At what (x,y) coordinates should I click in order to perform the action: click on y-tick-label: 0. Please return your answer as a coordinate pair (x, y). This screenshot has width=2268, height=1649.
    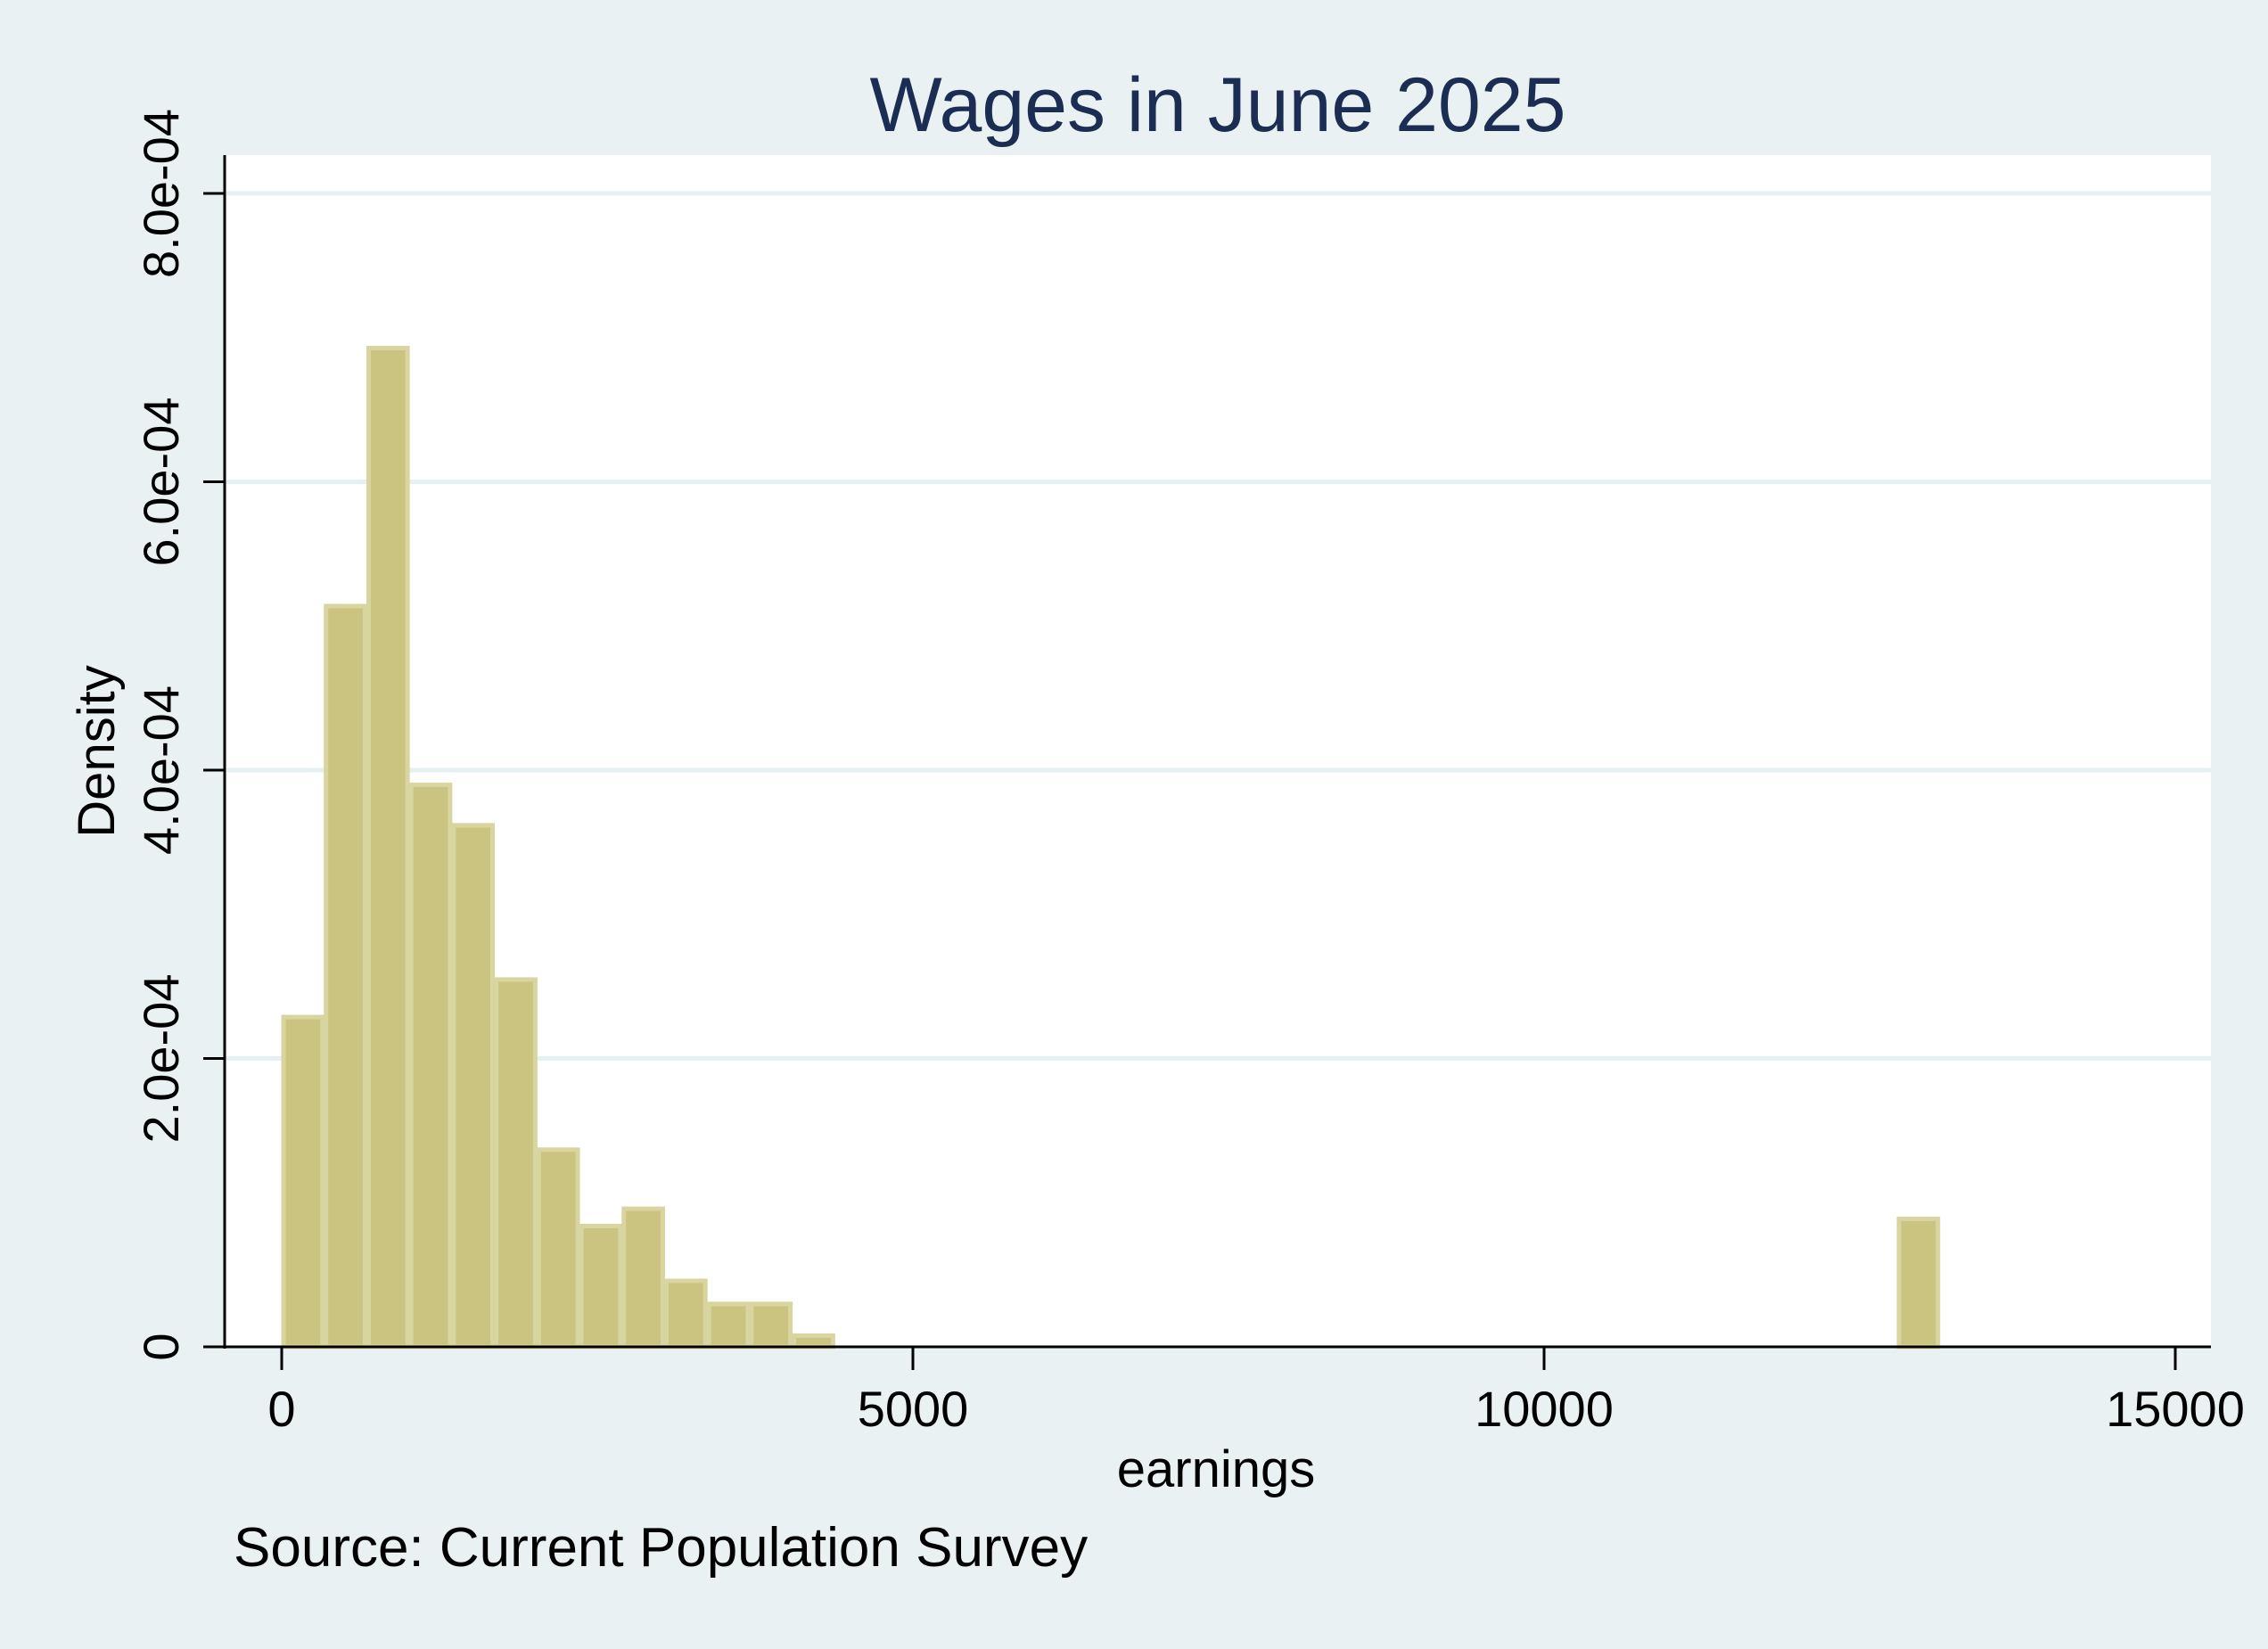
    Looking at the image, I should click on (161, 1346).